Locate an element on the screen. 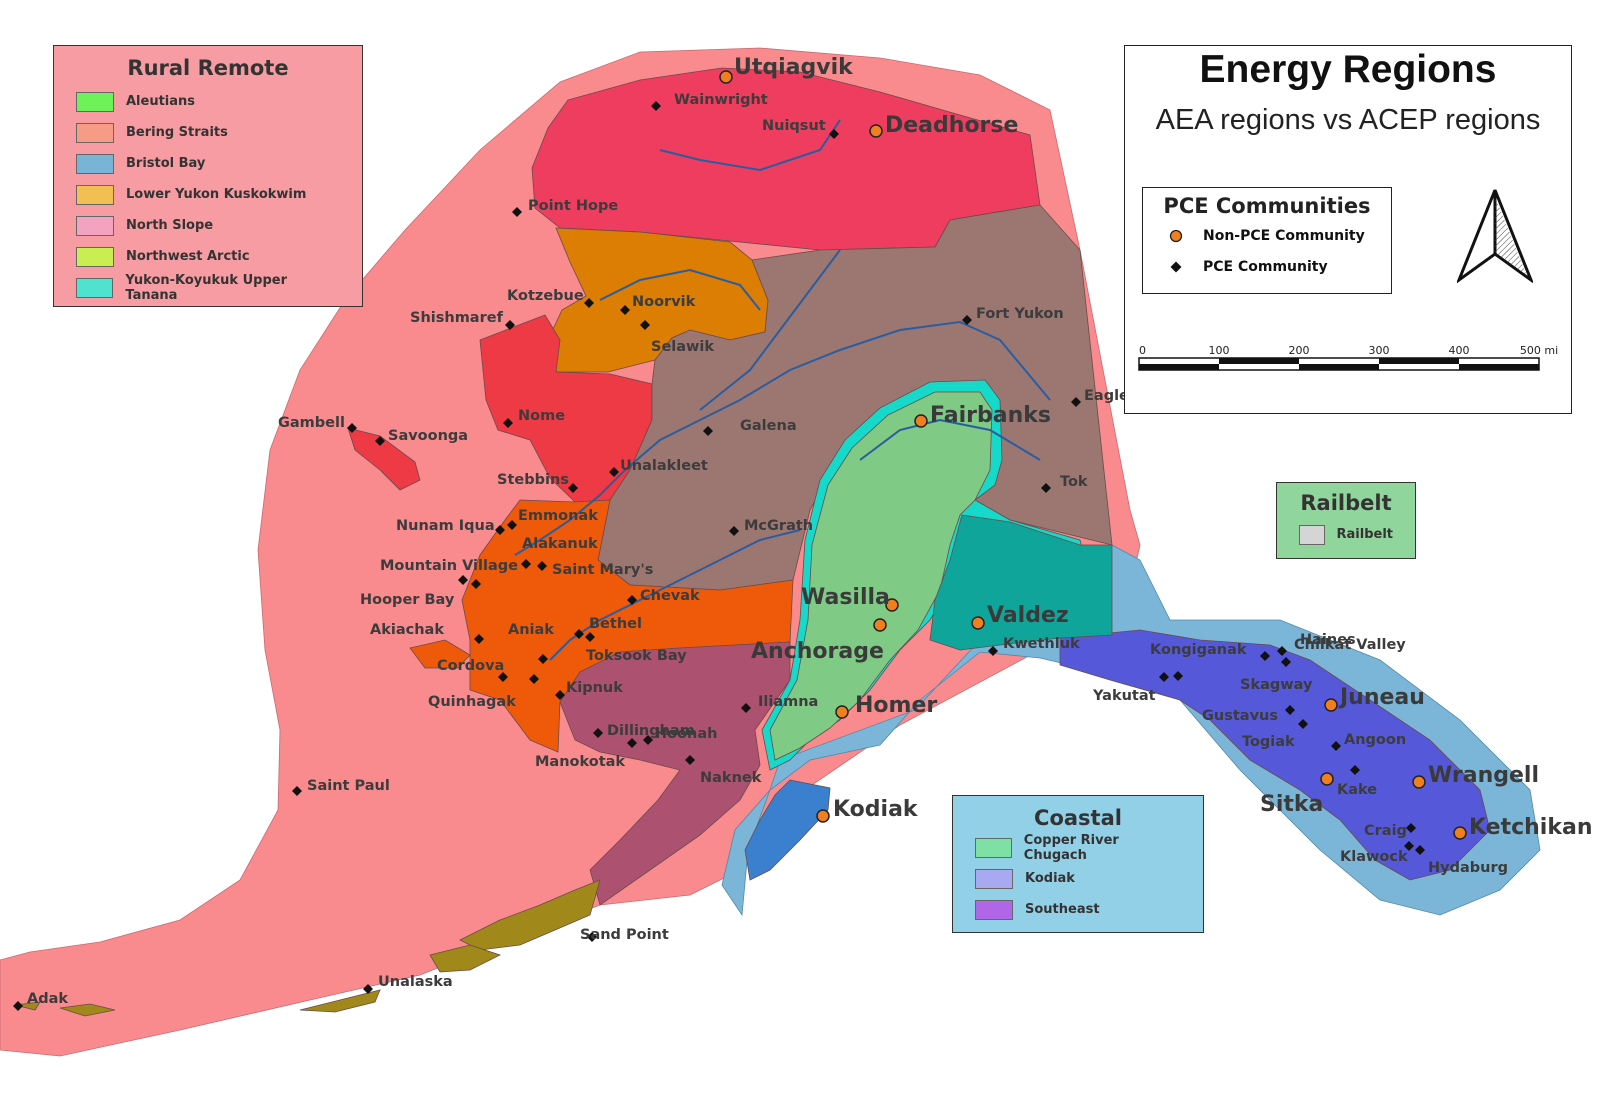 The image size is (1600, 1096). pce-community-label: Unalakleet is located at coordinates (664, 466).